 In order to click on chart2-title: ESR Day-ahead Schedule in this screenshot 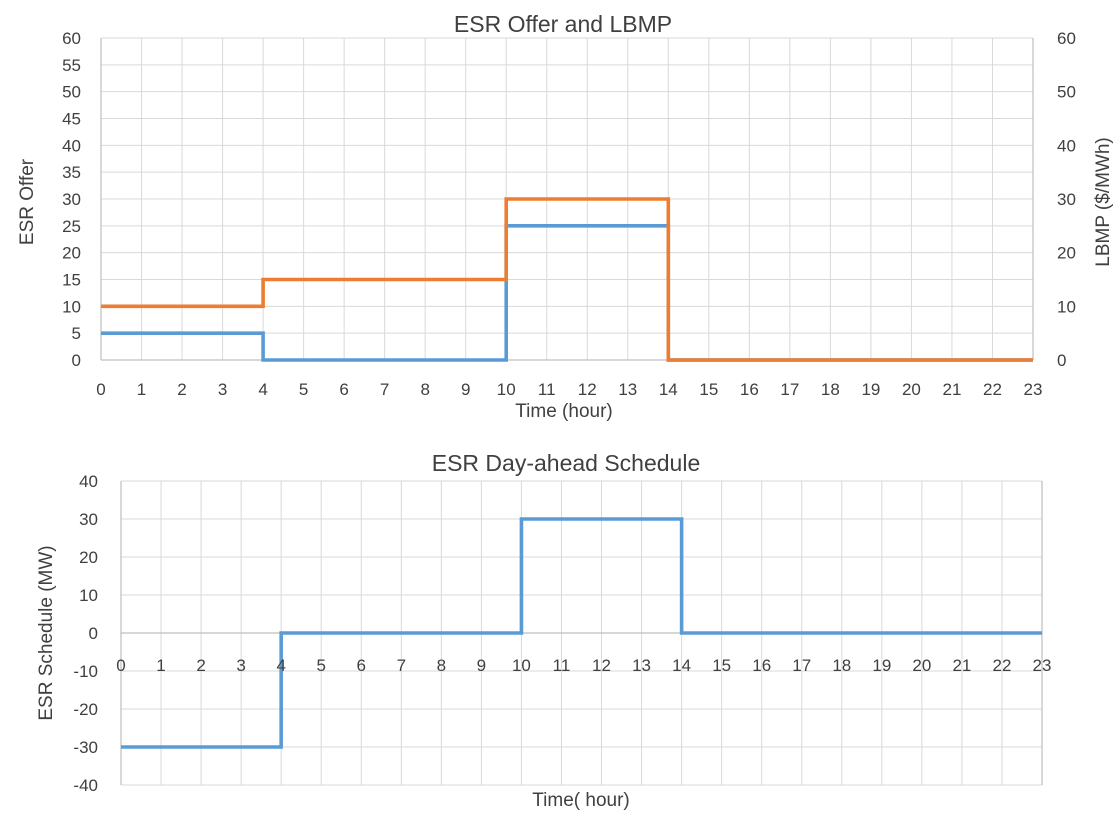, I will do `click(566, 463)`.